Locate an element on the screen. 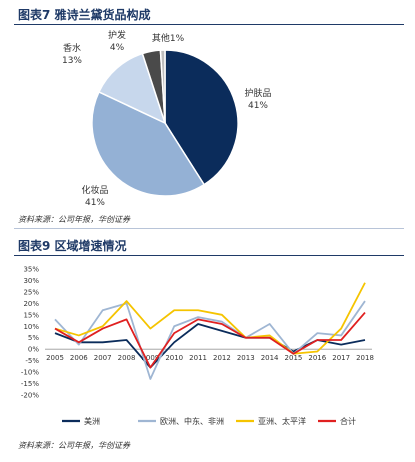  title-divider is located at coordinates (209, 24).